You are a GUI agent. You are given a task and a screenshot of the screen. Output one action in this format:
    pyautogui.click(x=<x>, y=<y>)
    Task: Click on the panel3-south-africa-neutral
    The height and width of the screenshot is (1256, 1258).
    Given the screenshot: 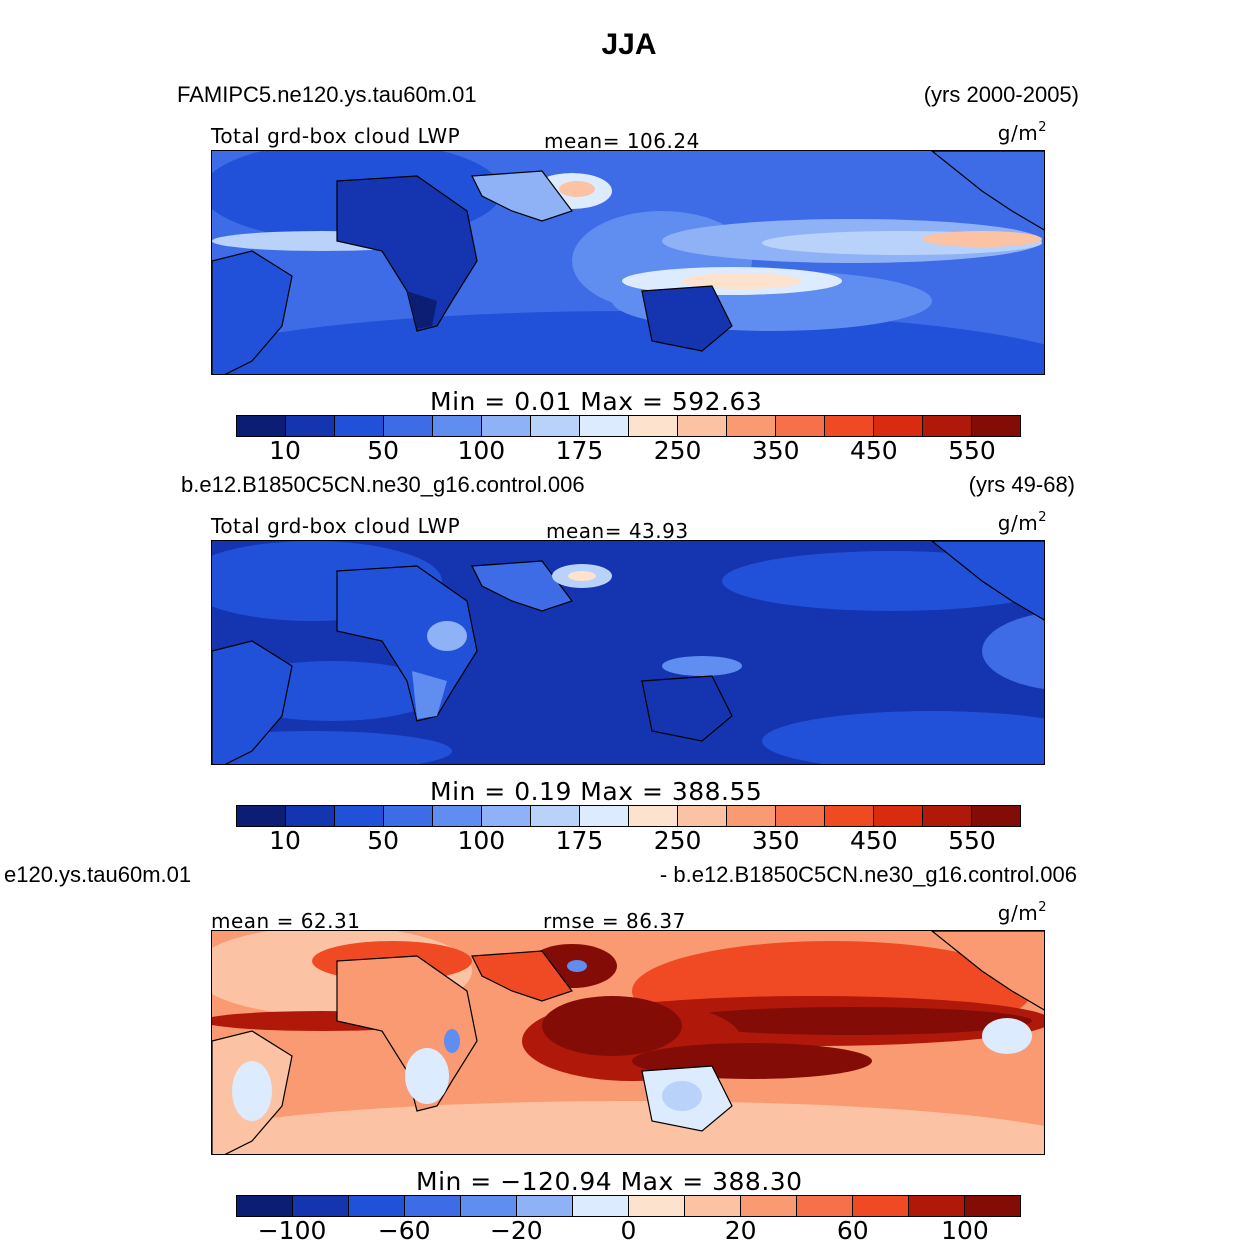 What is the action you would take?
    pyautogui.click(x=427, y=1076)
    